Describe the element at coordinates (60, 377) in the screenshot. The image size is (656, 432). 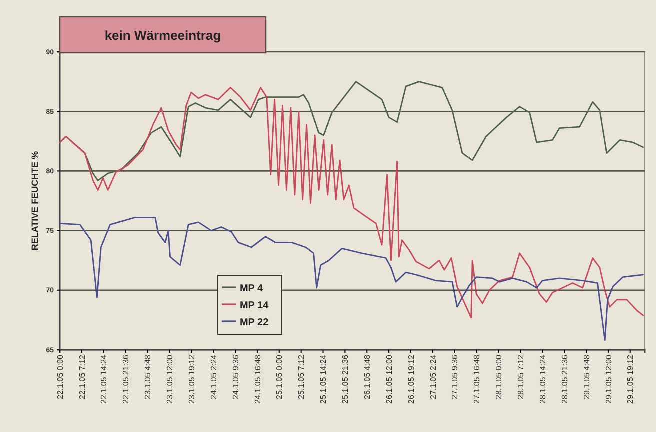
I see `x-tick-label: 22.1.05 0:00` at that location.